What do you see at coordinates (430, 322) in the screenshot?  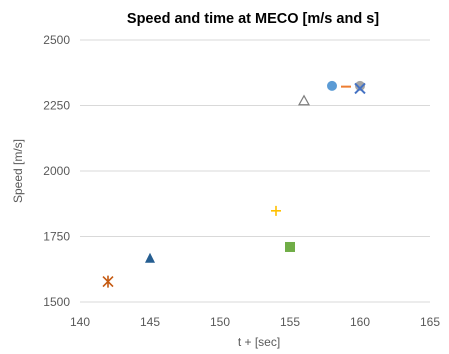 I see `x-tick-label: 165` at bounding box center [430, 322].